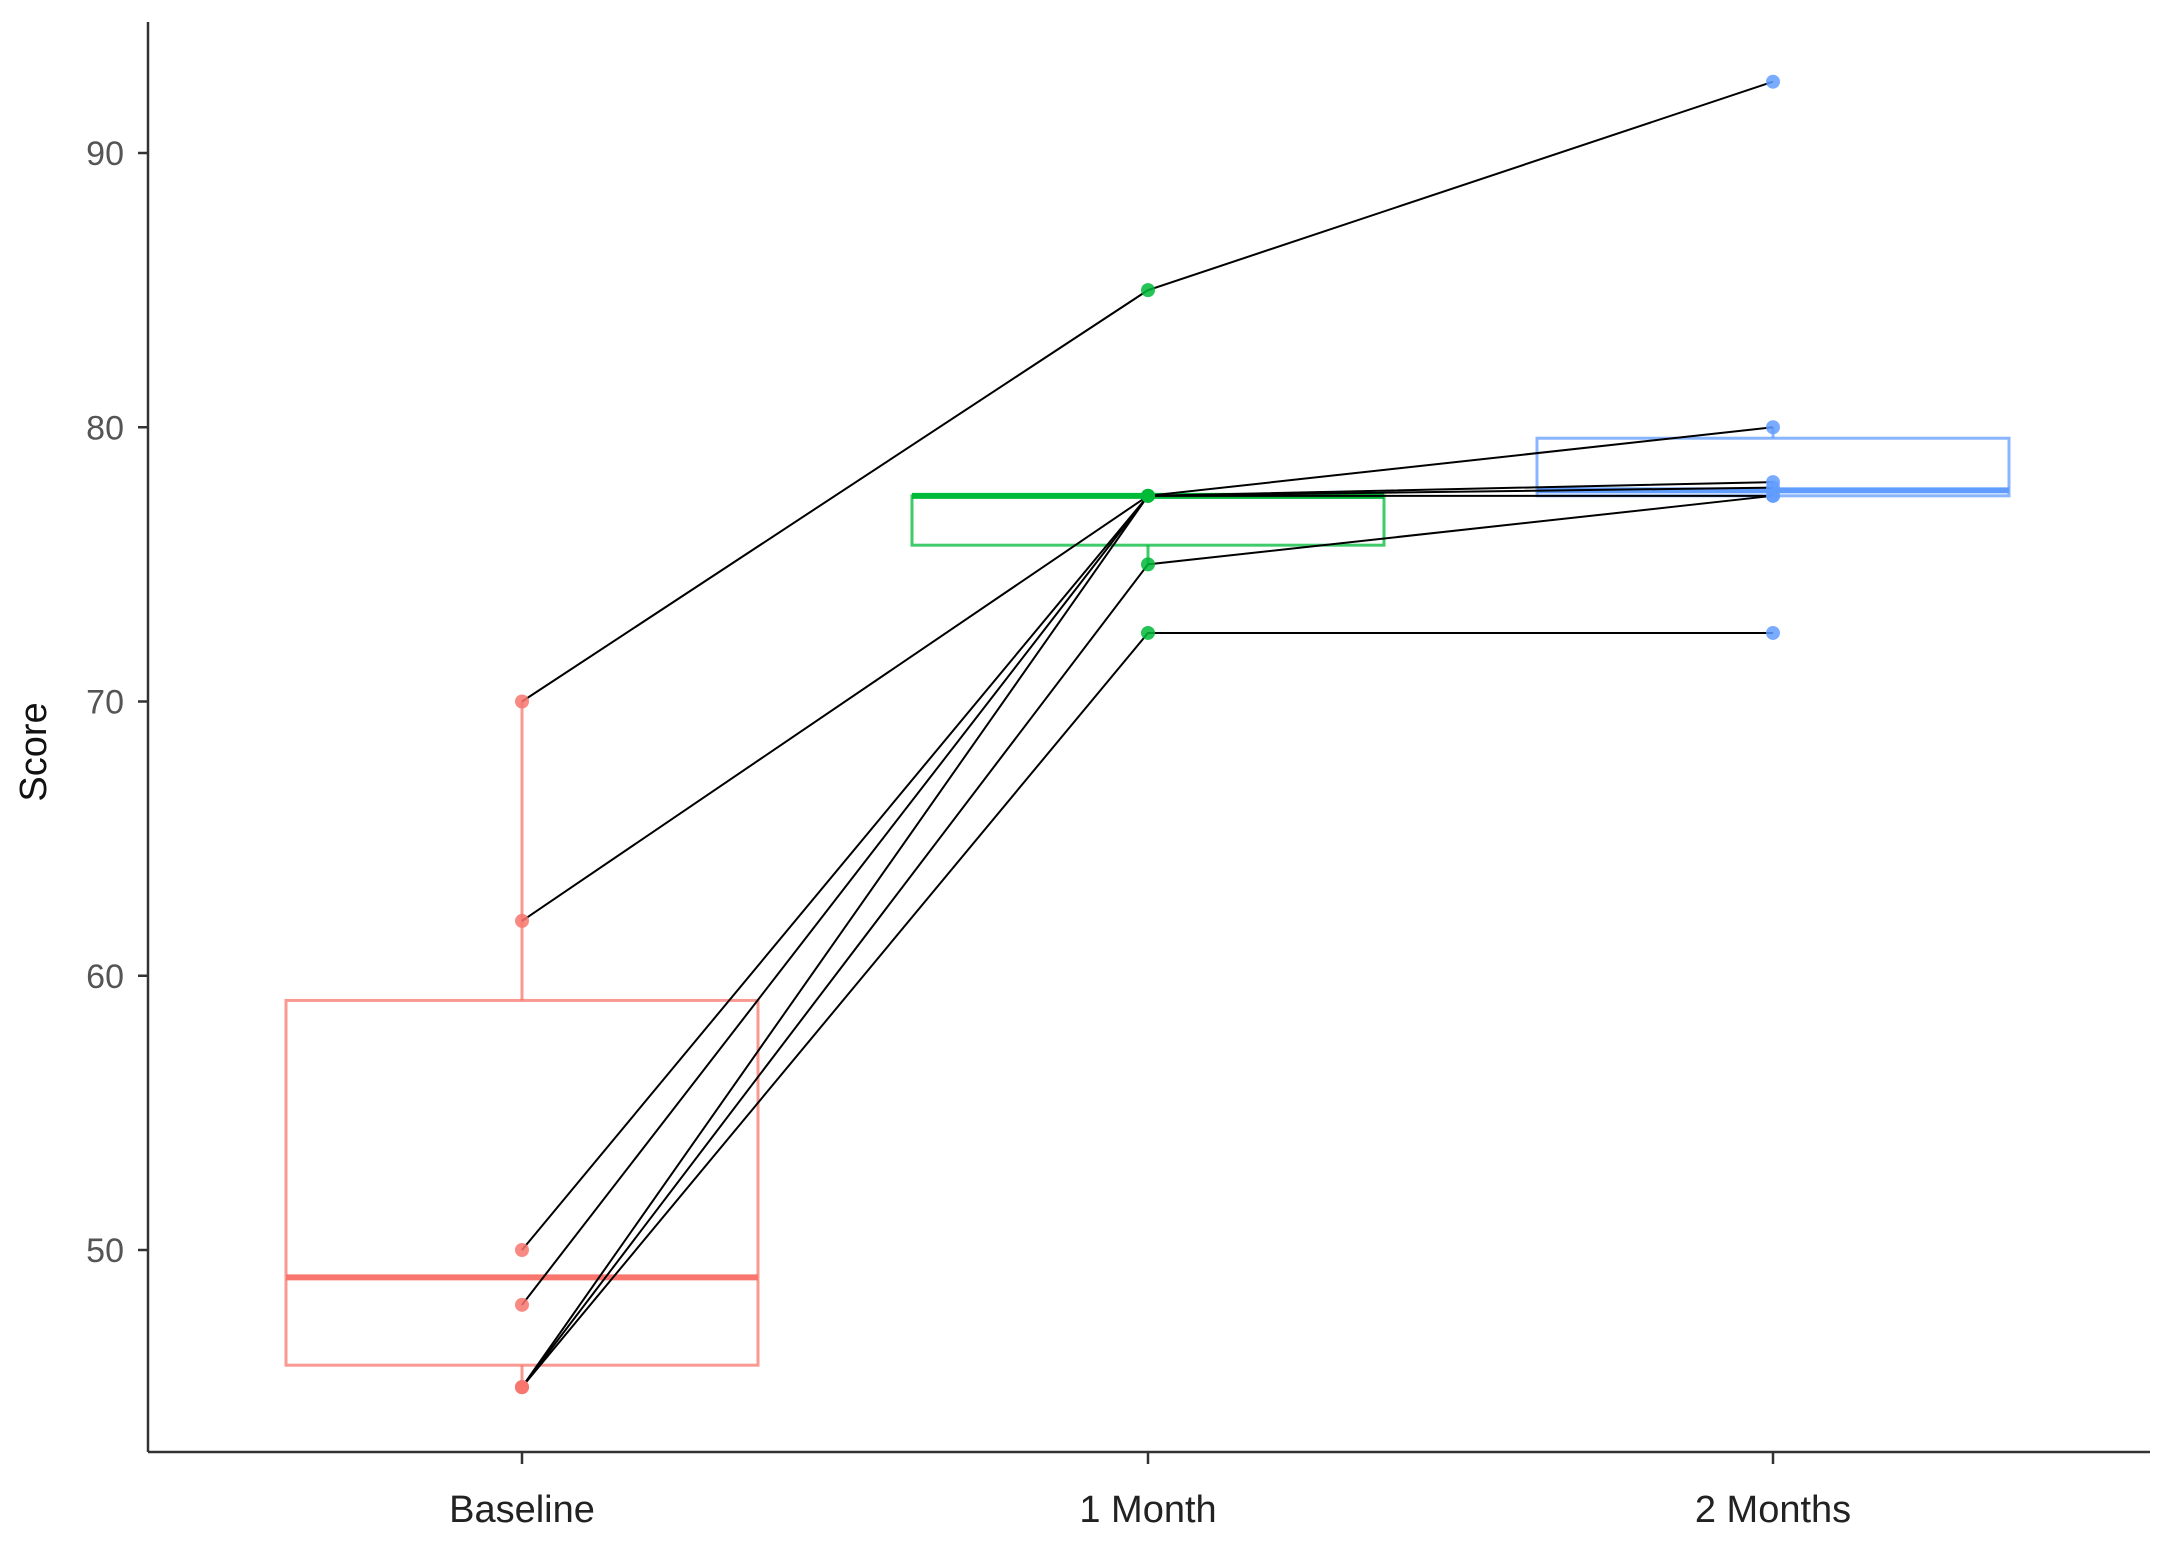  Describe the element at coordinates (1147, 1510) in the screenshot. I see `x-tick-label: 1 Month` at that location.